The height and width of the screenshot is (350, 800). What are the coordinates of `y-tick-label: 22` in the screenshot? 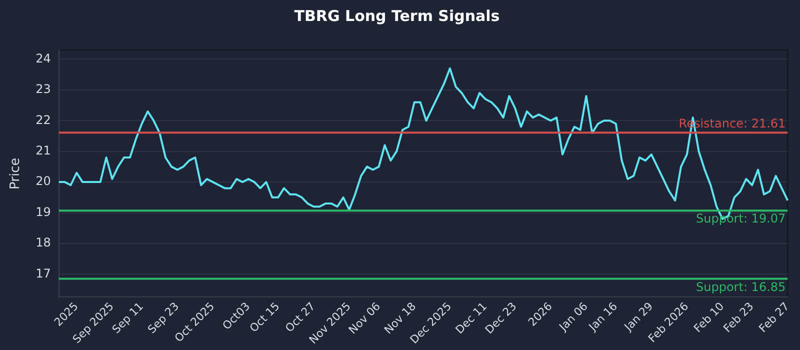 It's located at (43, 119).